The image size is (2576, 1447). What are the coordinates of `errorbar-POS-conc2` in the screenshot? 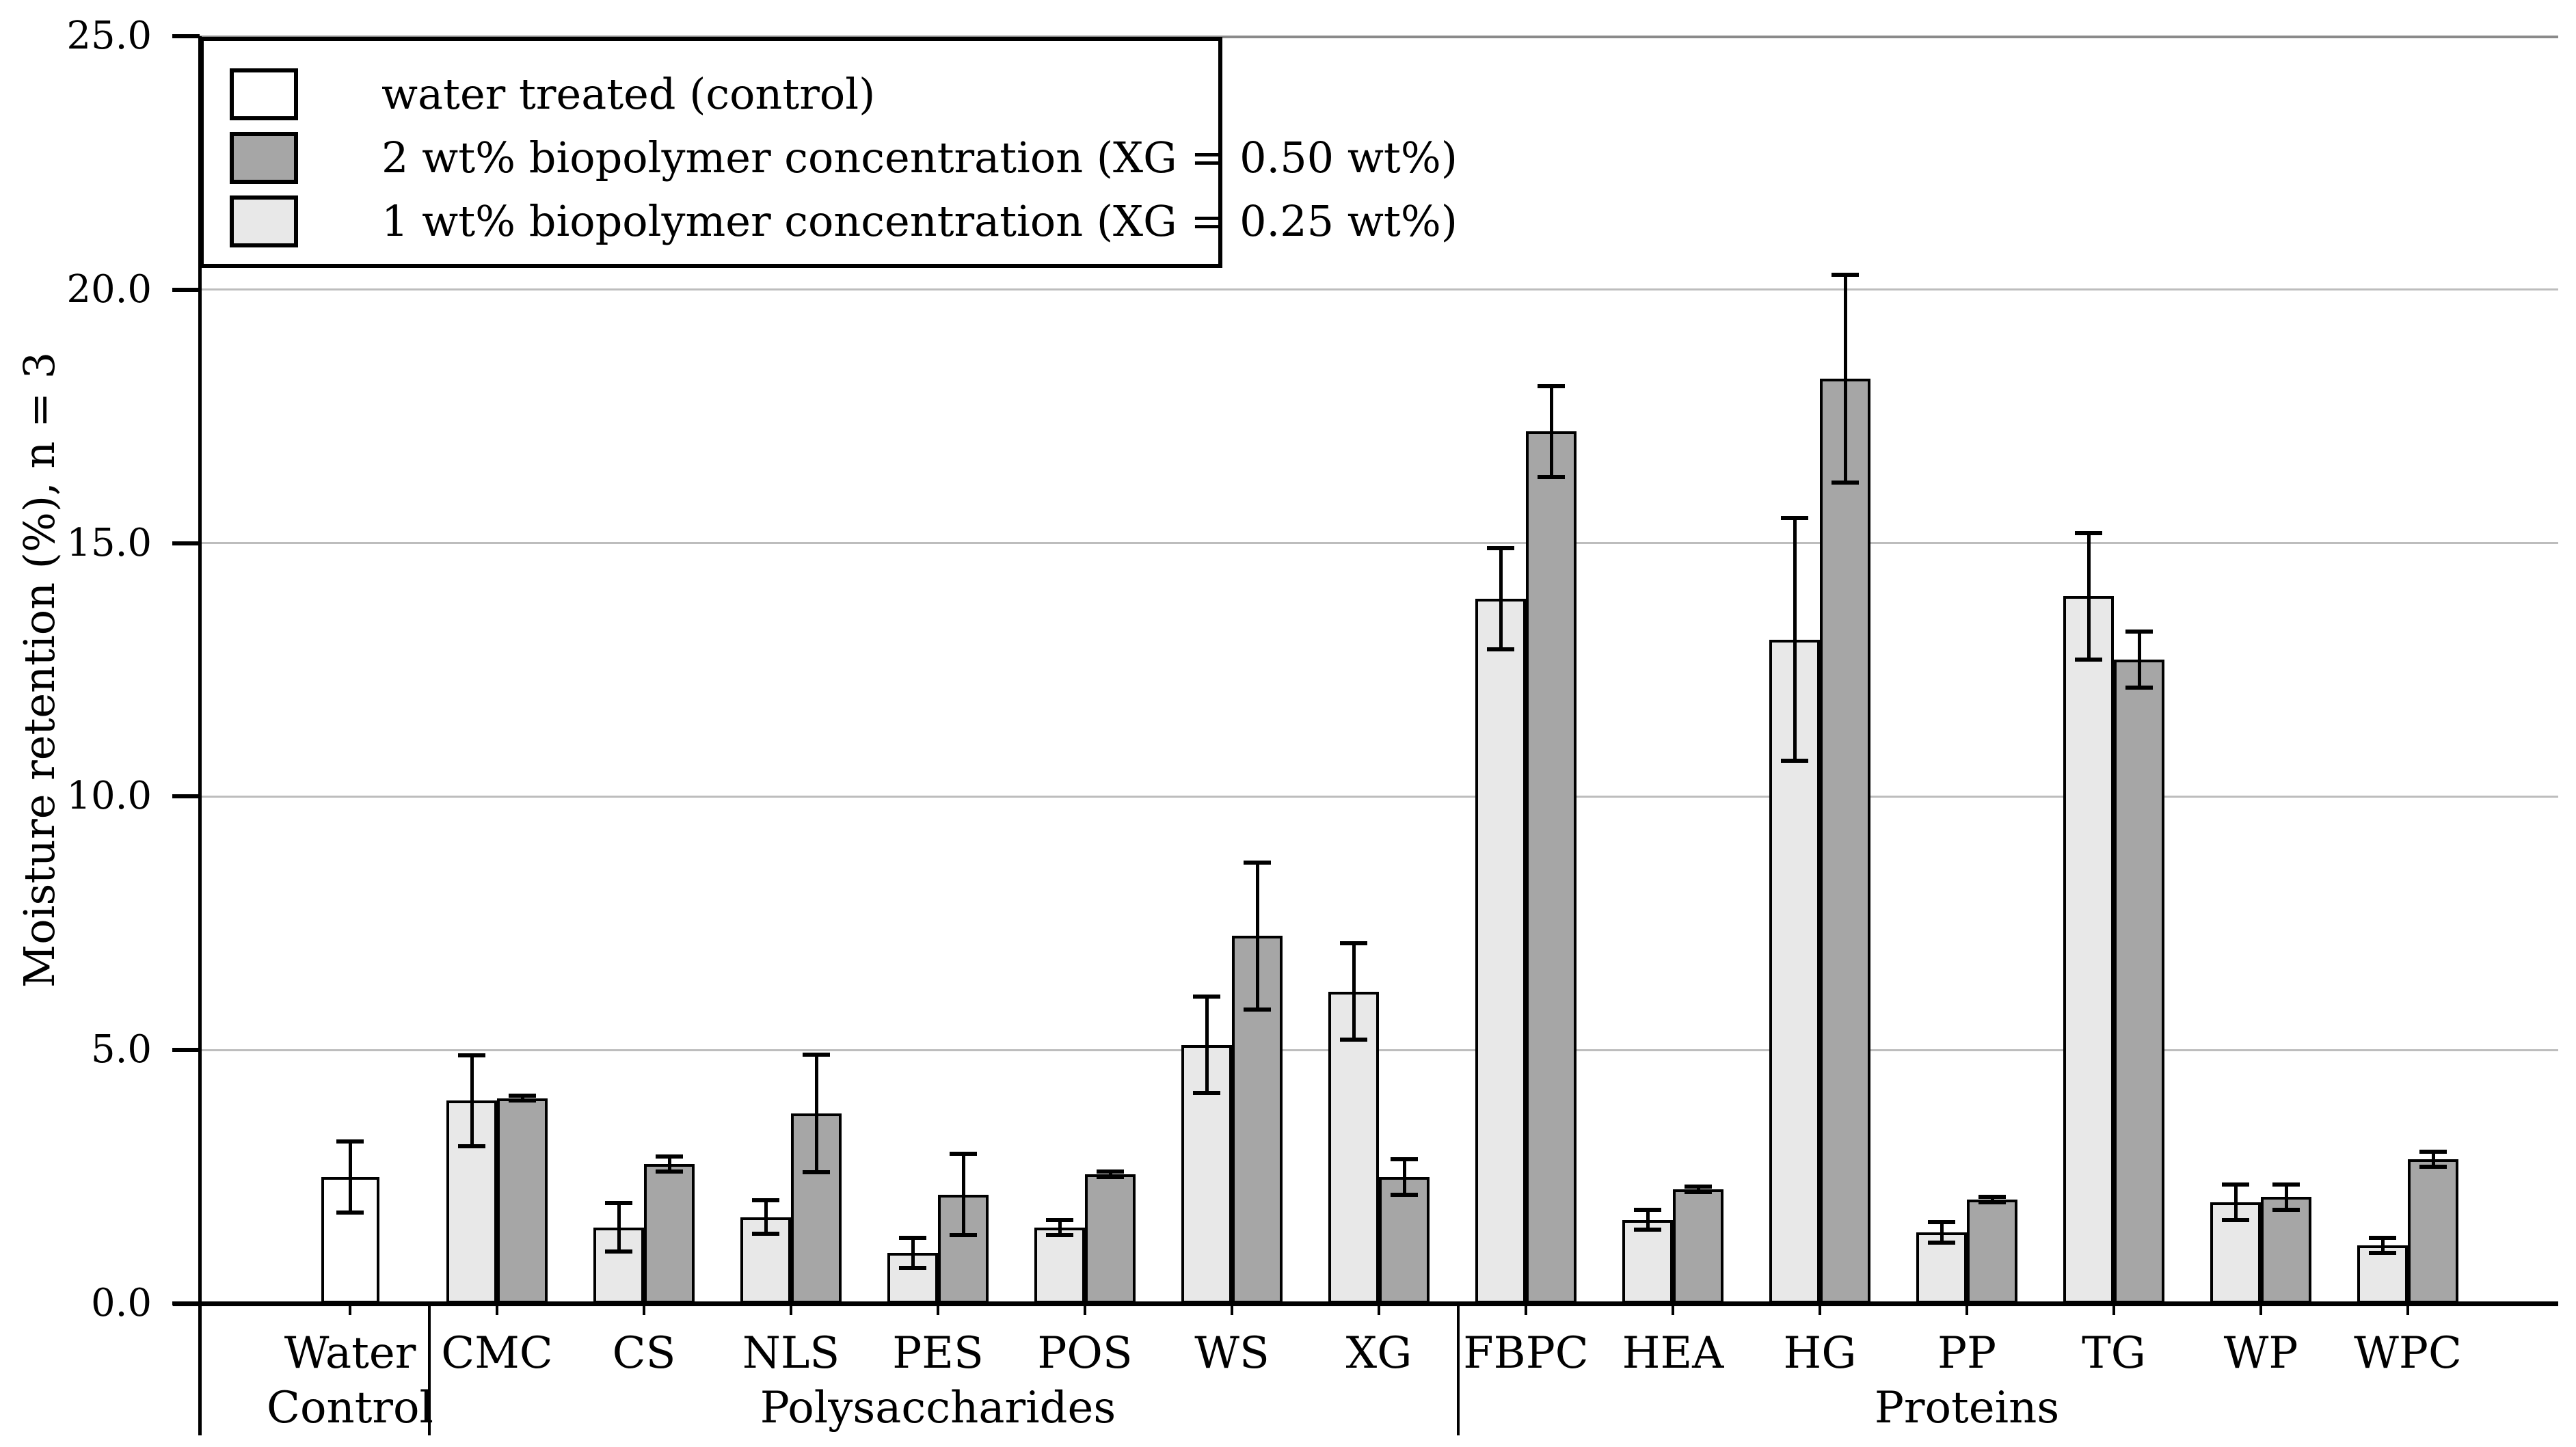 It's located at (1110, 1174).